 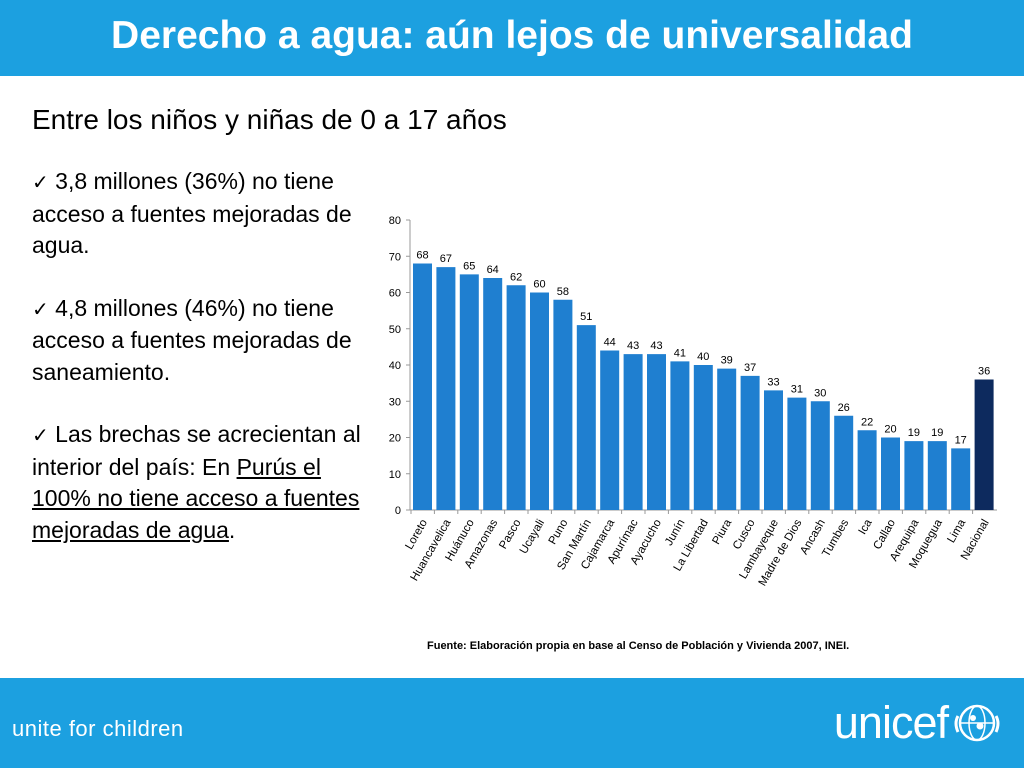 What do you see at coordinates (727, 361) in the screenshot?
I see `data-label: 39` at bounding box center [727, 361].